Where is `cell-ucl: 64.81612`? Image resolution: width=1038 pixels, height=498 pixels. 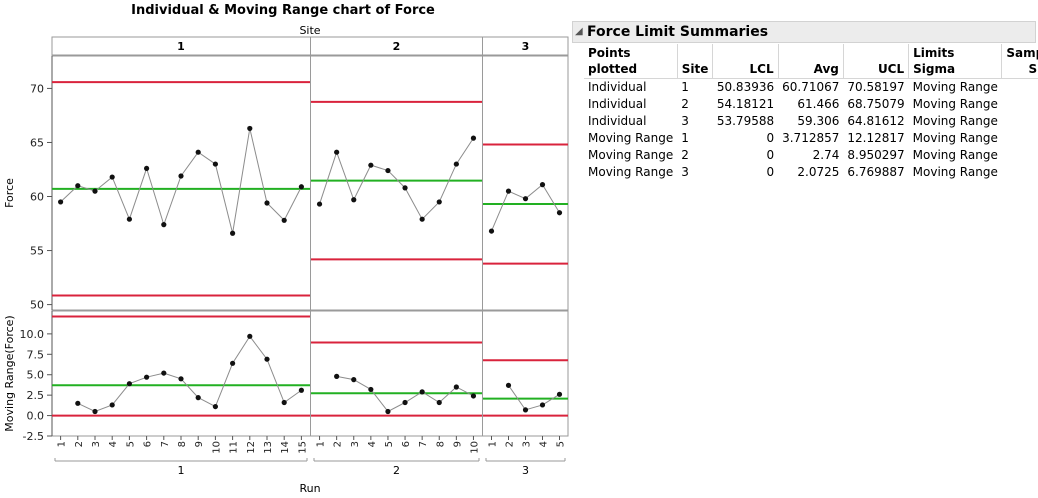
cell-ucl: 64.81612 is located at coordinates (876, 121).